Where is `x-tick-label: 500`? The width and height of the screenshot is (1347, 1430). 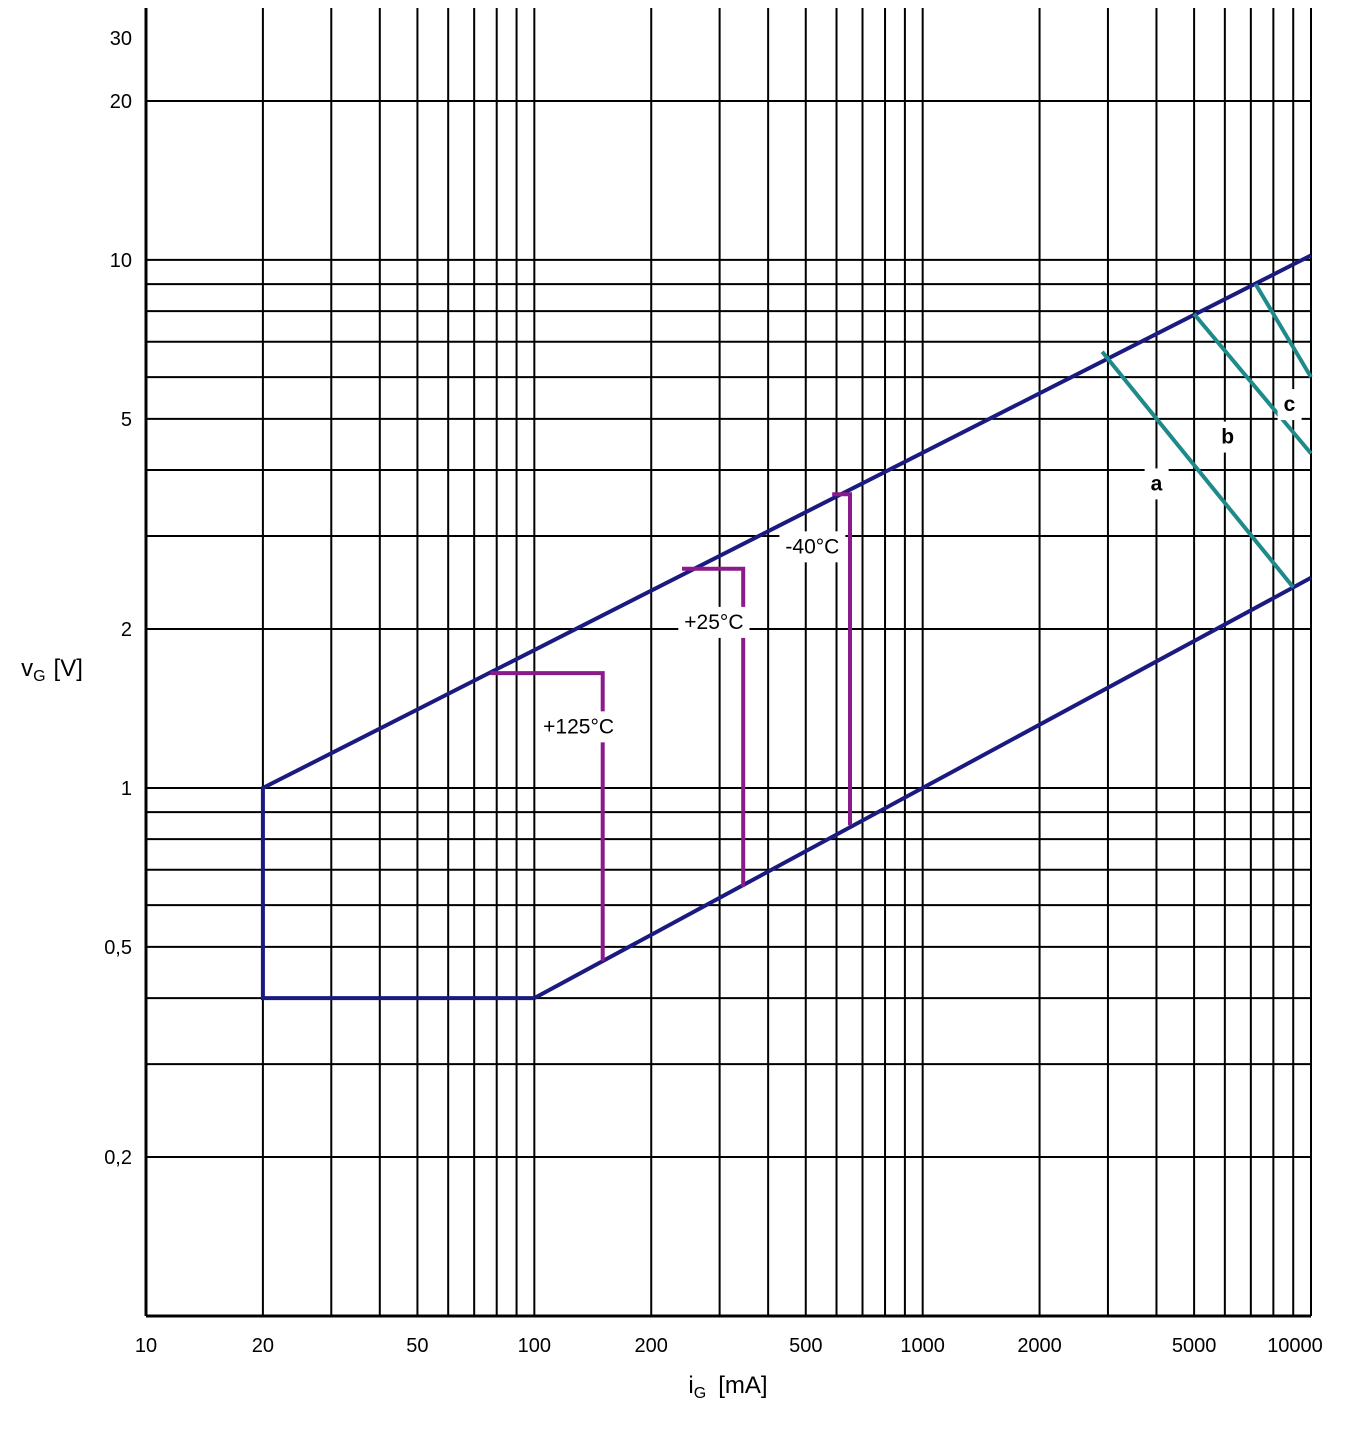
x-tick-label: 500 is located at coordinates (805, 1346).